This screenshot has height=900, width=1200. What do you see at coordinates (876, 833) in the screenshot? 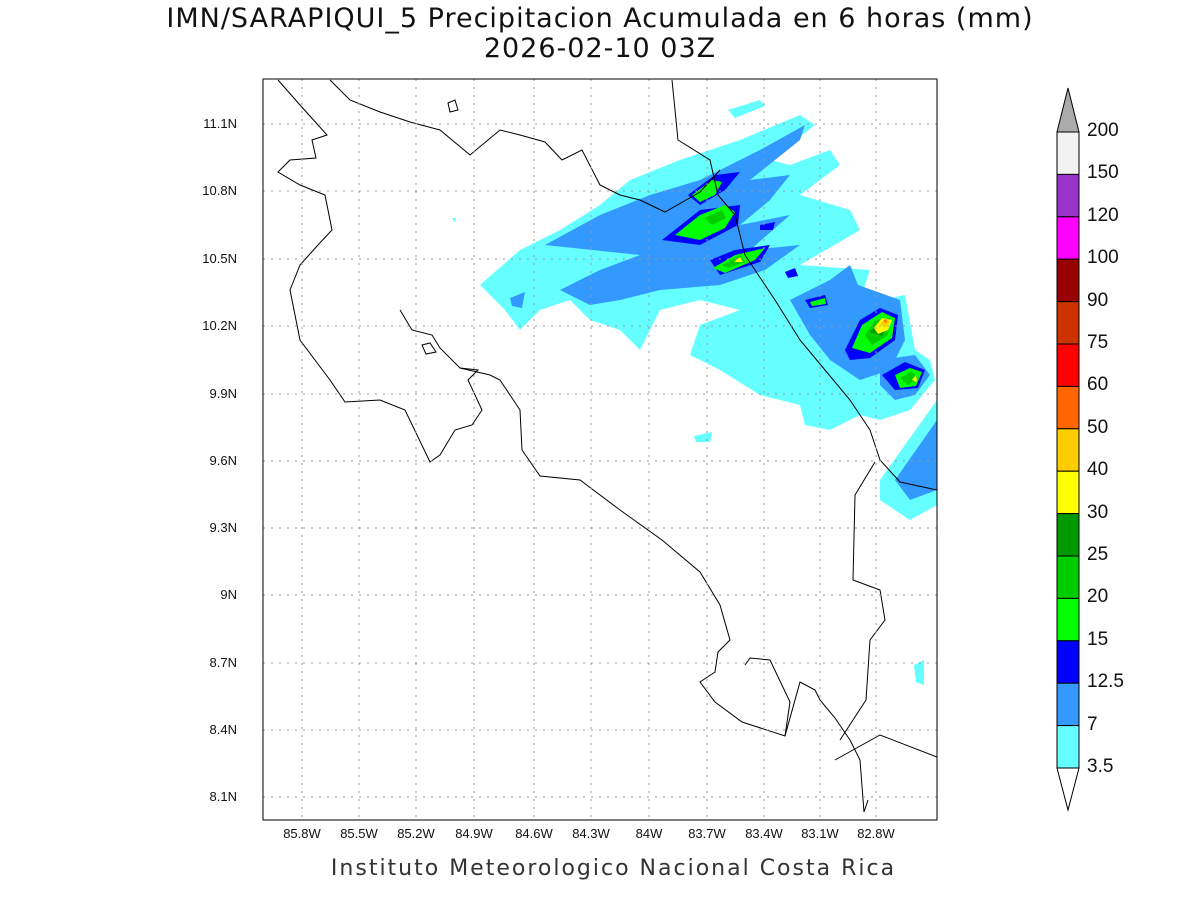
I see `lon-tick-label: 82.8W` at bounding box center [876, 833].